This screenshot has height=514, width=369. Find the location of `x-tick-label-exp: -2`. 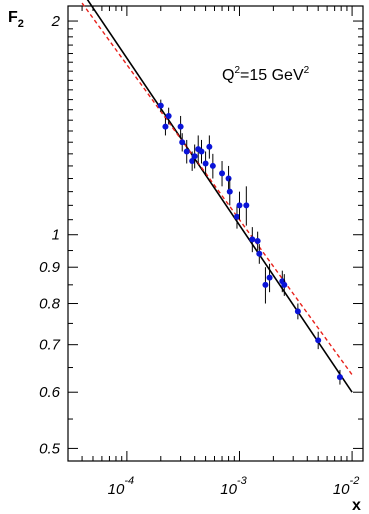

x-tick-label-exp: -2 is located at coordinates (355, 481).